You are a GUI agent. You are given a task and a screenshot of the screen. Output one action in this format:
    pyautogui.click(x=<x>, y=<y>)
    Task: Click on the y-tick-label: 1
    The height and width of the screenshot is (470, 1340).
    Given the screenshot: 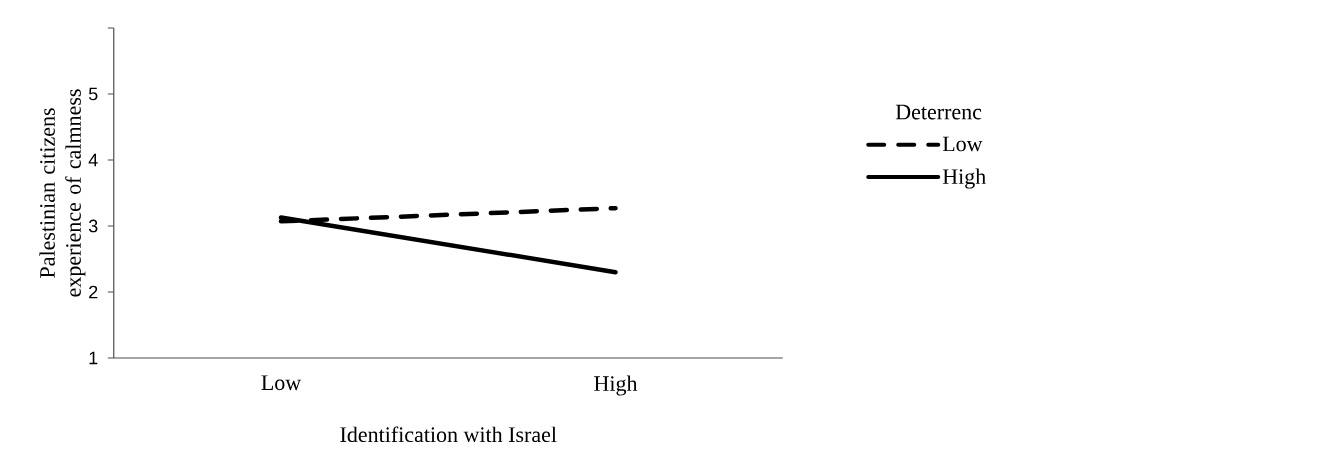 What is the action you would take?
    pyautogui.click(x=93, y=358)
    